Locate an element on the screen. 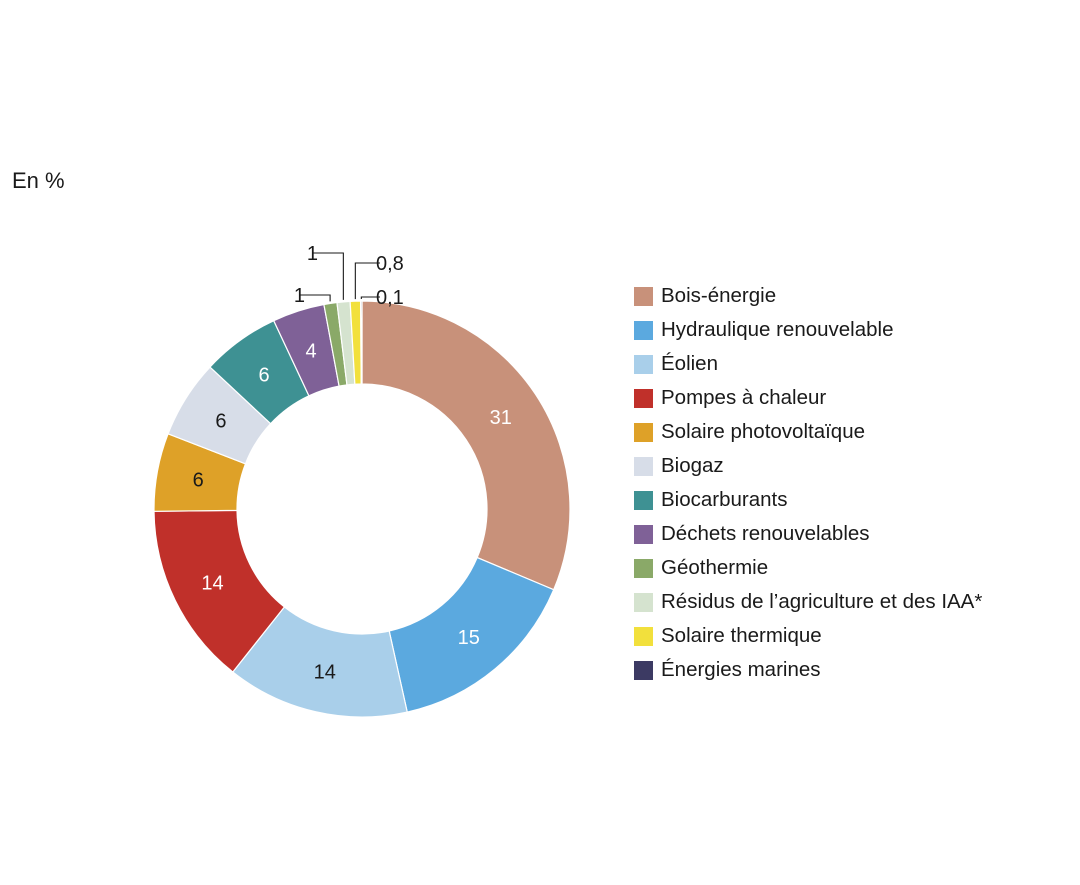  legend-item-bois-energie: Bois-énergie is located at coordinates (808, 296).